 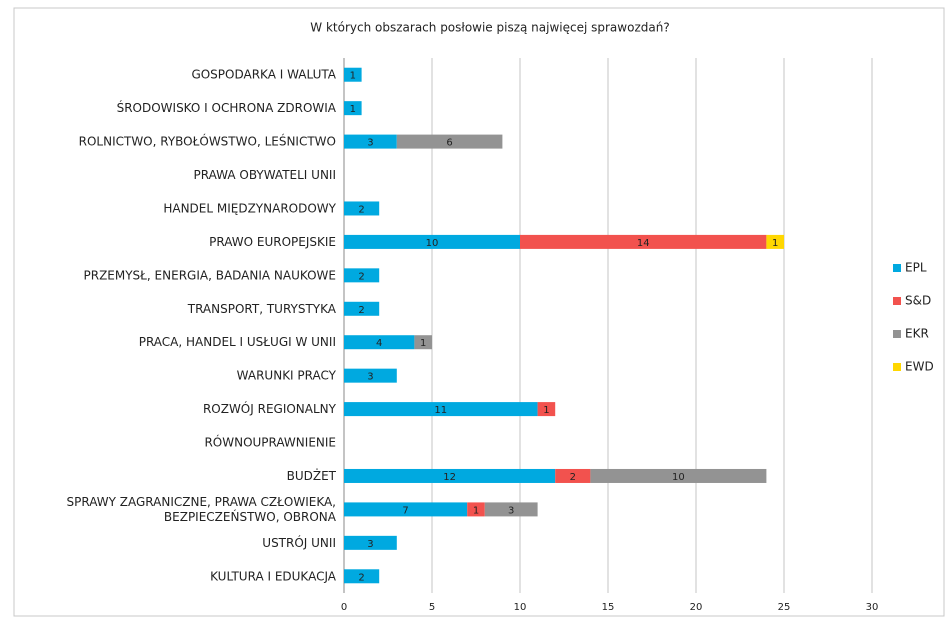 I want to click on y-tick-label: KULTURA I EDUKACJA, so click(x=273, y=576).